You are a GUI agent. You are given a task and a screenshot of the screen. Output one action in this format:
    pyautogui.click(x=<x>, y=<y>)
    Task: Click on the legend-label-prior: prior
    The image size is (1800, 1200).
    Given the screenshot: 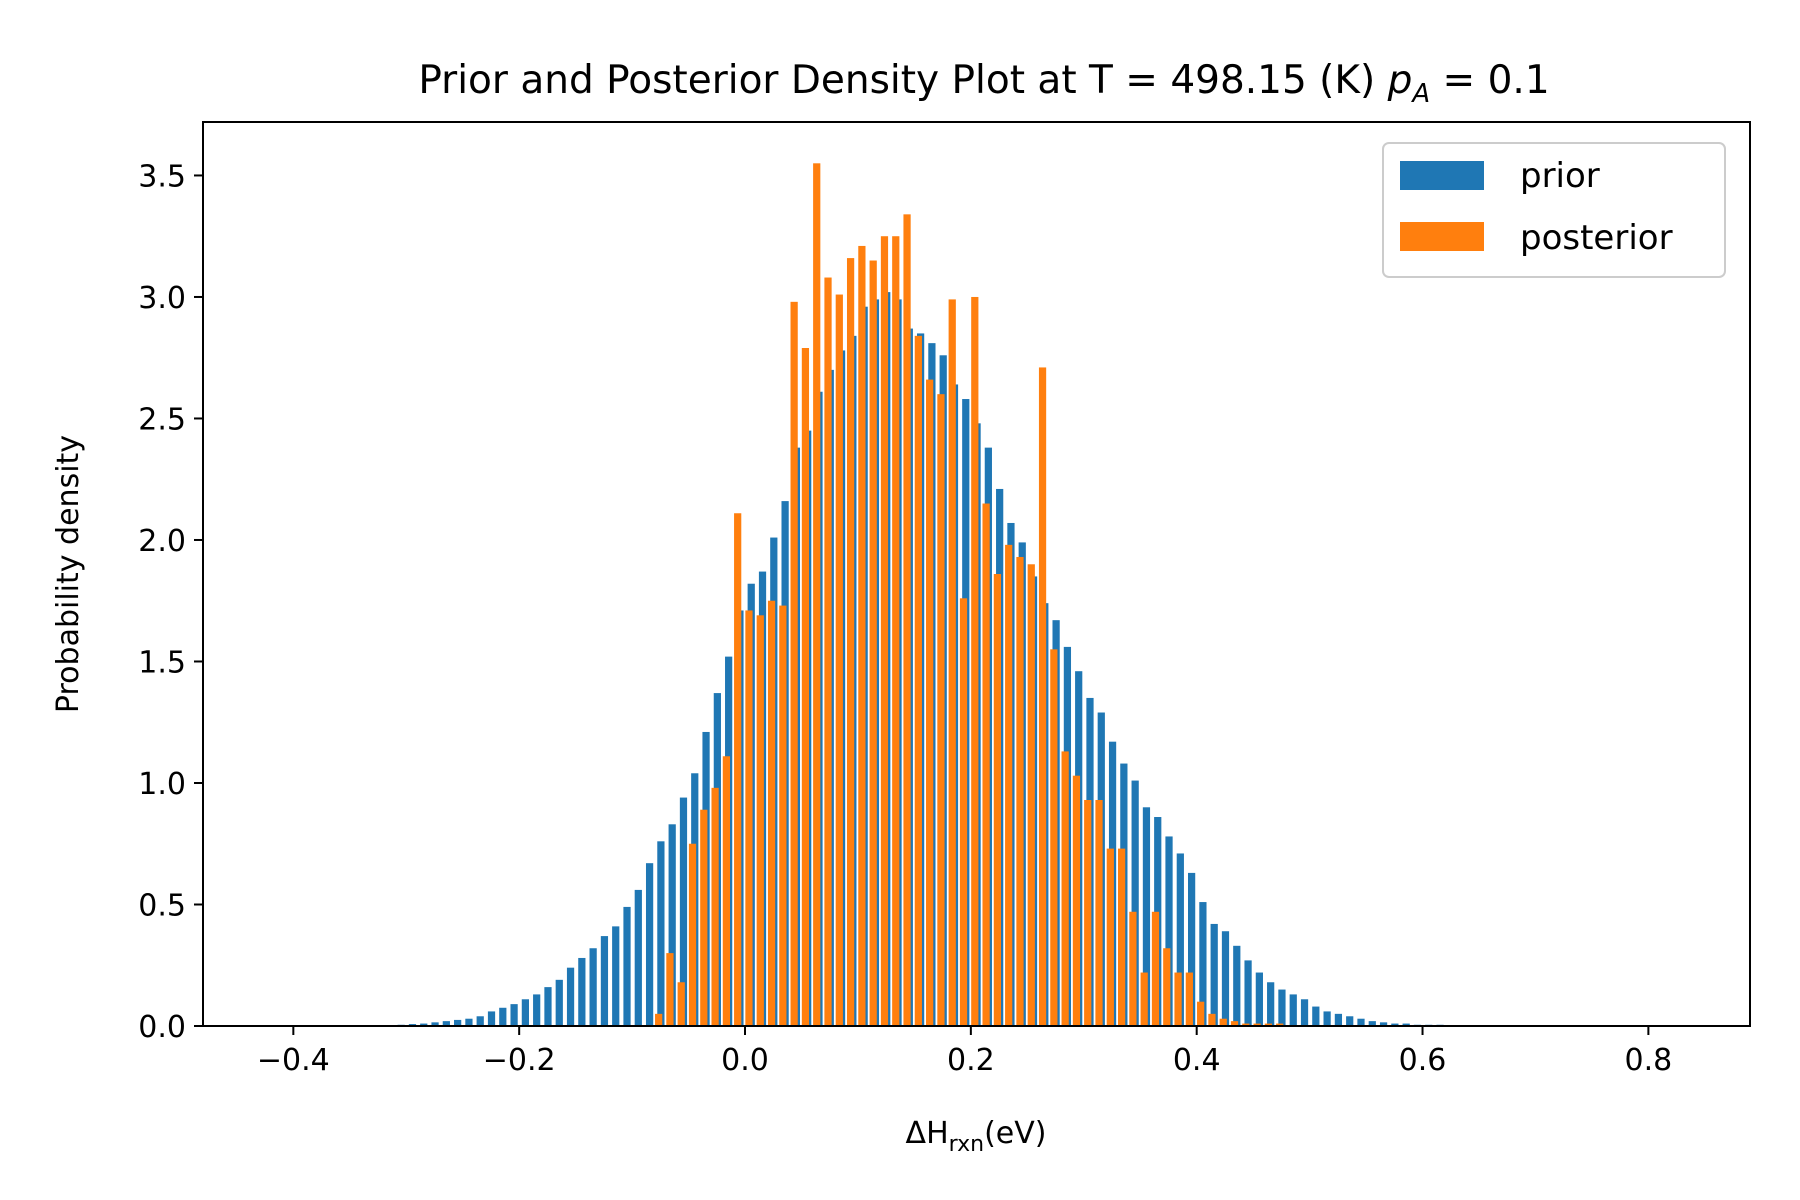 What is the action you would take?
    pyautogui.click(x=1560, y=176)
    